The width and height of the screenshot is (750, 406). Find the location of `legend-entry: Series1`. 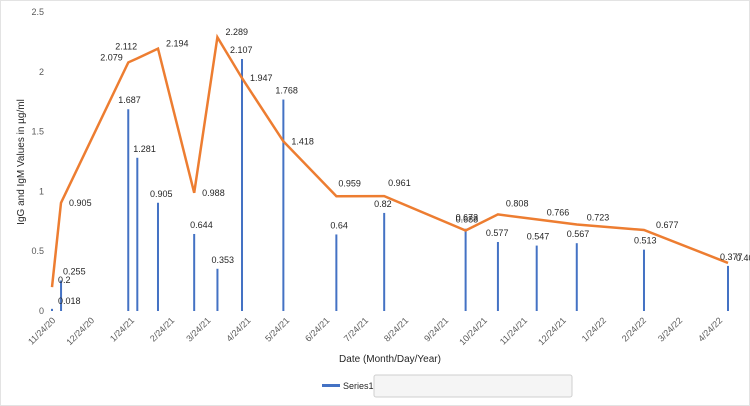

legend-entry: Series1 is located at coordinates (358, 386).